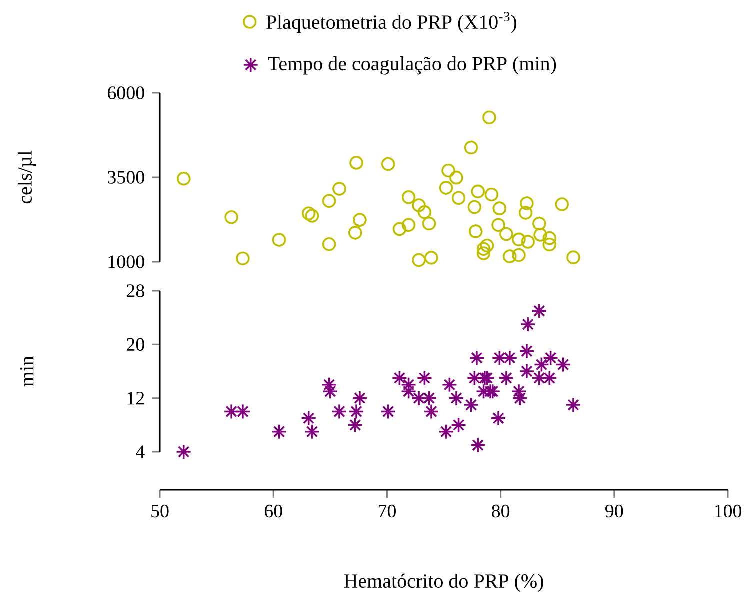 The image size is (745, 606). Describe the element at coordinates (387, 511) in the screenshot. I see `x-tick-label: 70` at that location.